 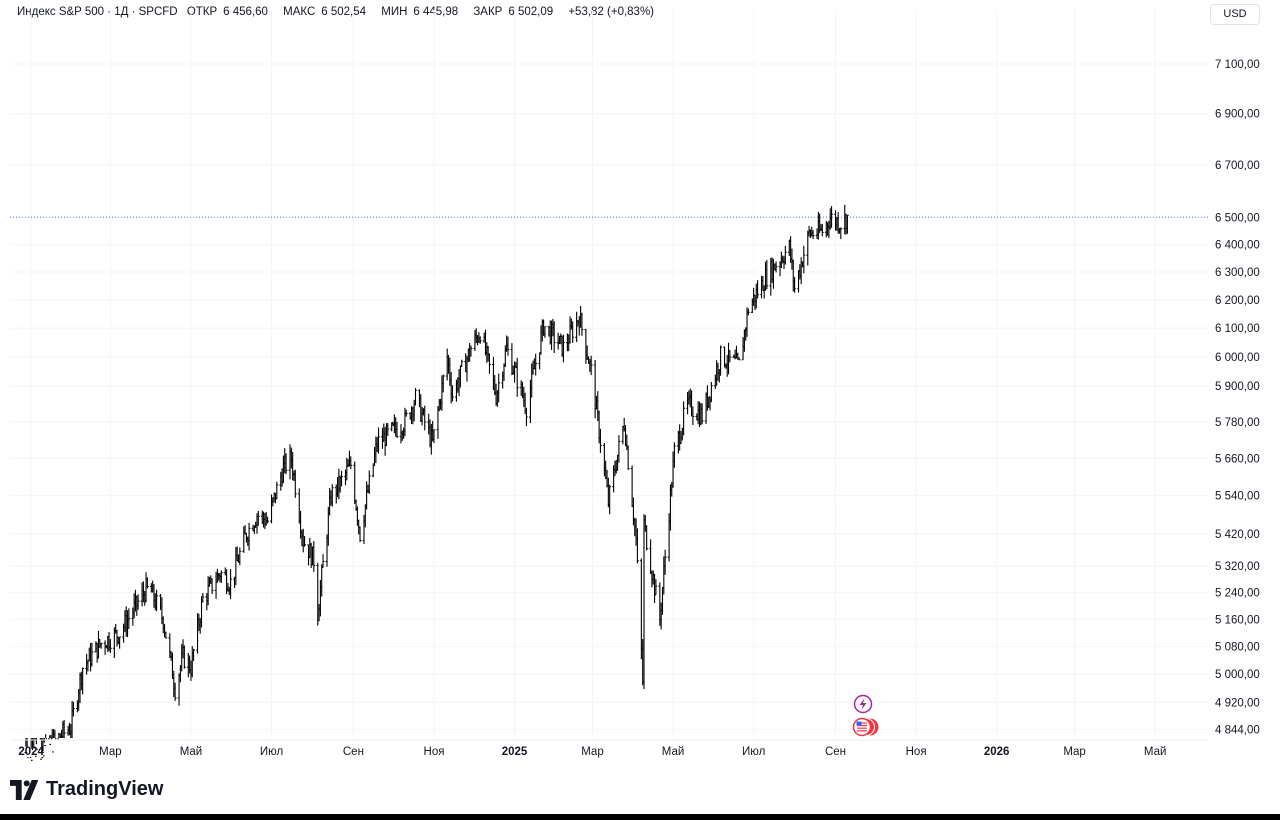 What do you see at coordinates (865, 727) in the screenshot?
I see `us-flag-event-icon` at bounding box center [865, 727].